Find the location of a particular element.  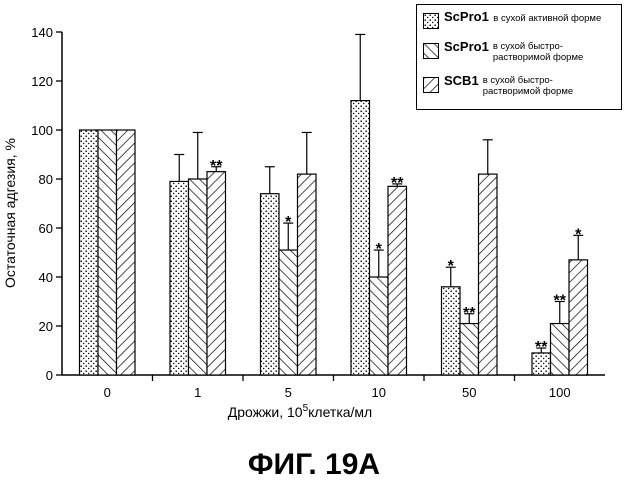

x-tick-label: 0 is located at coordinates (107, 392).